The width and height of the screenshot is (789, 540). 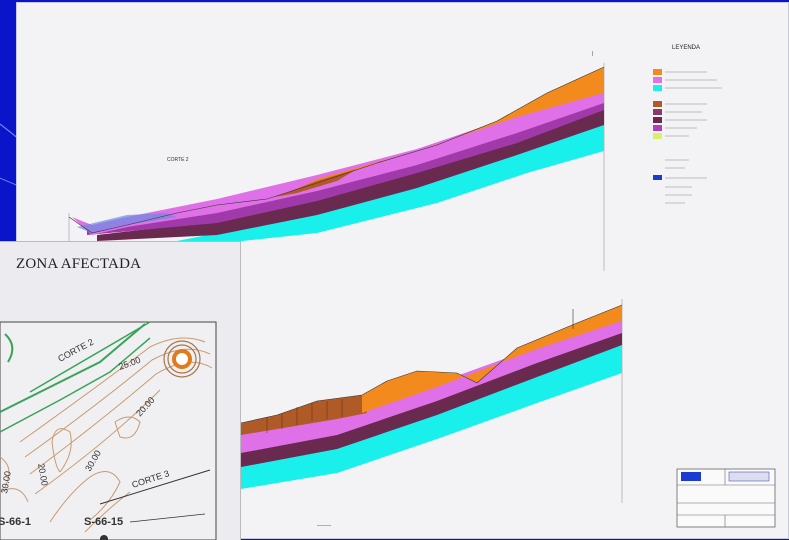 What do you see at coordinates (103, 522) in the screenshot?
I see `borehole-label: S-66-15` at bounding box center [103, 522].